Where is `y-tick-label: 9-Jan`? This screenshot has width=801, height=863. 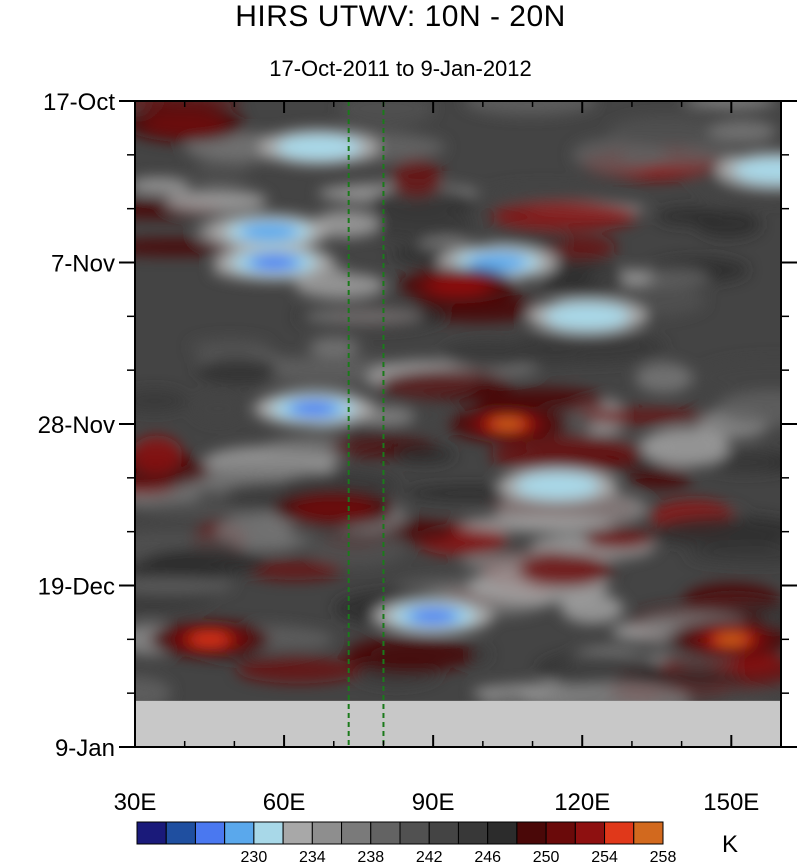 y-tick-label: 9-Jan is located at coordinates (85, 748).